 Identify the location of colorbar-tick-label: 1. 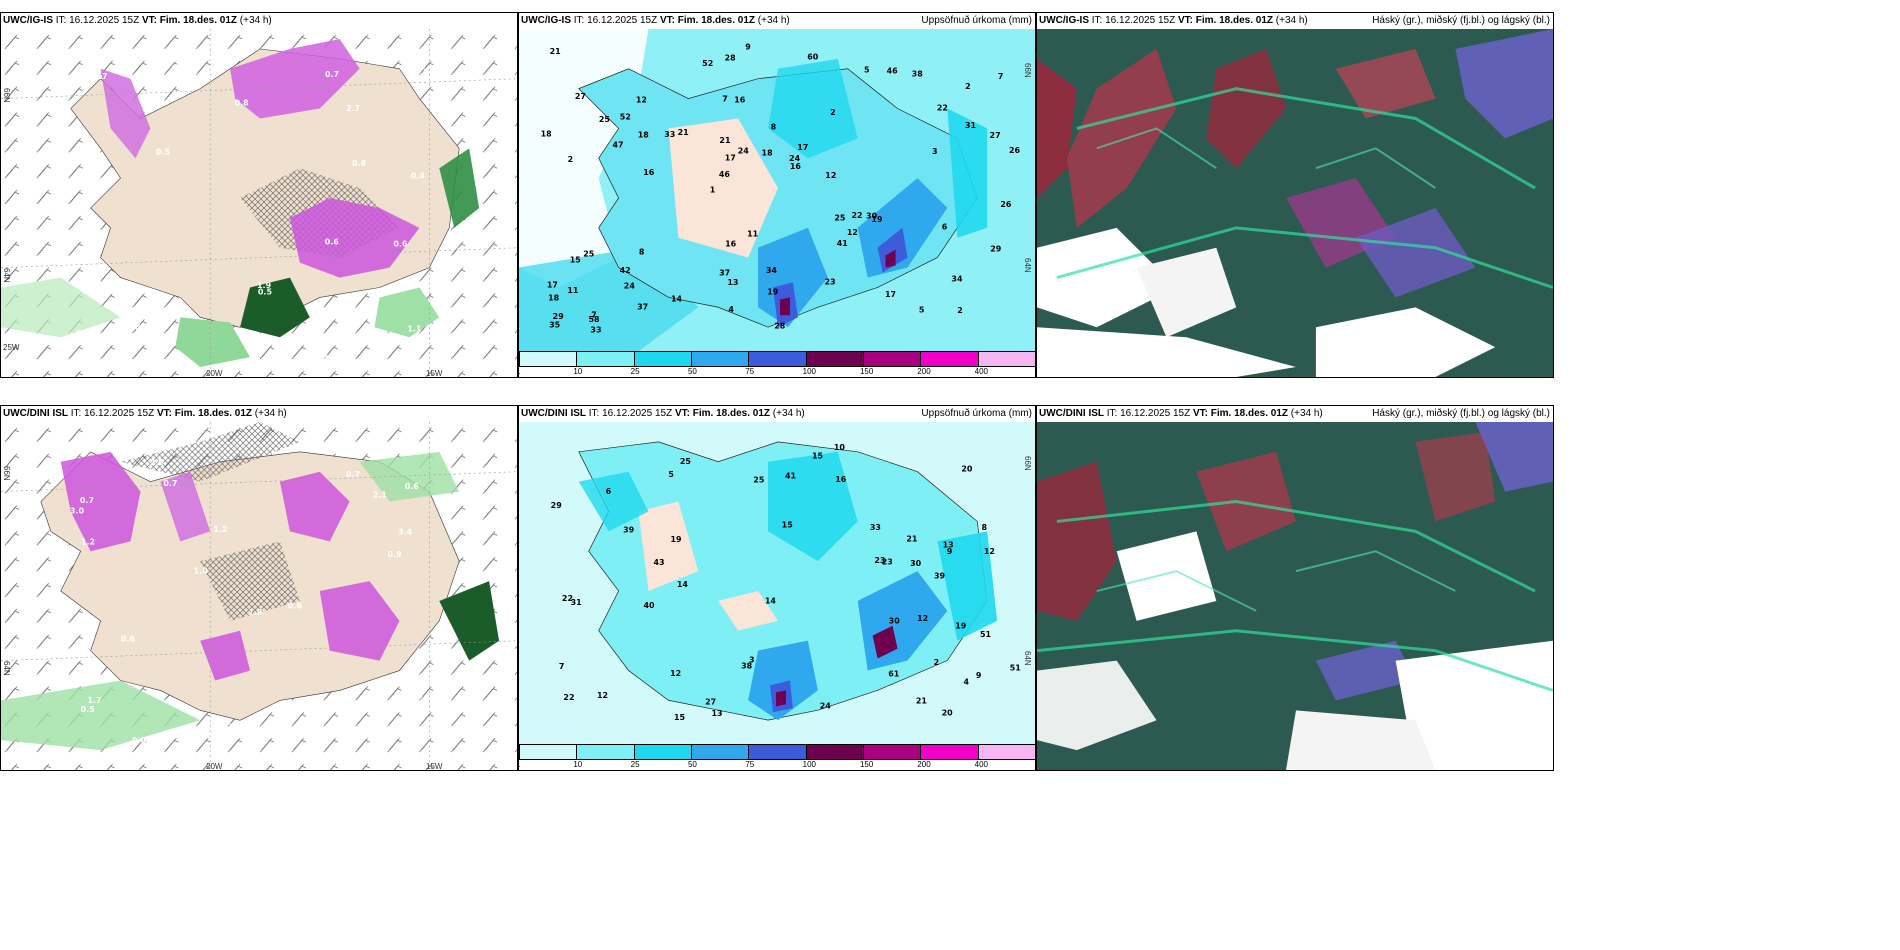
(519, 371).